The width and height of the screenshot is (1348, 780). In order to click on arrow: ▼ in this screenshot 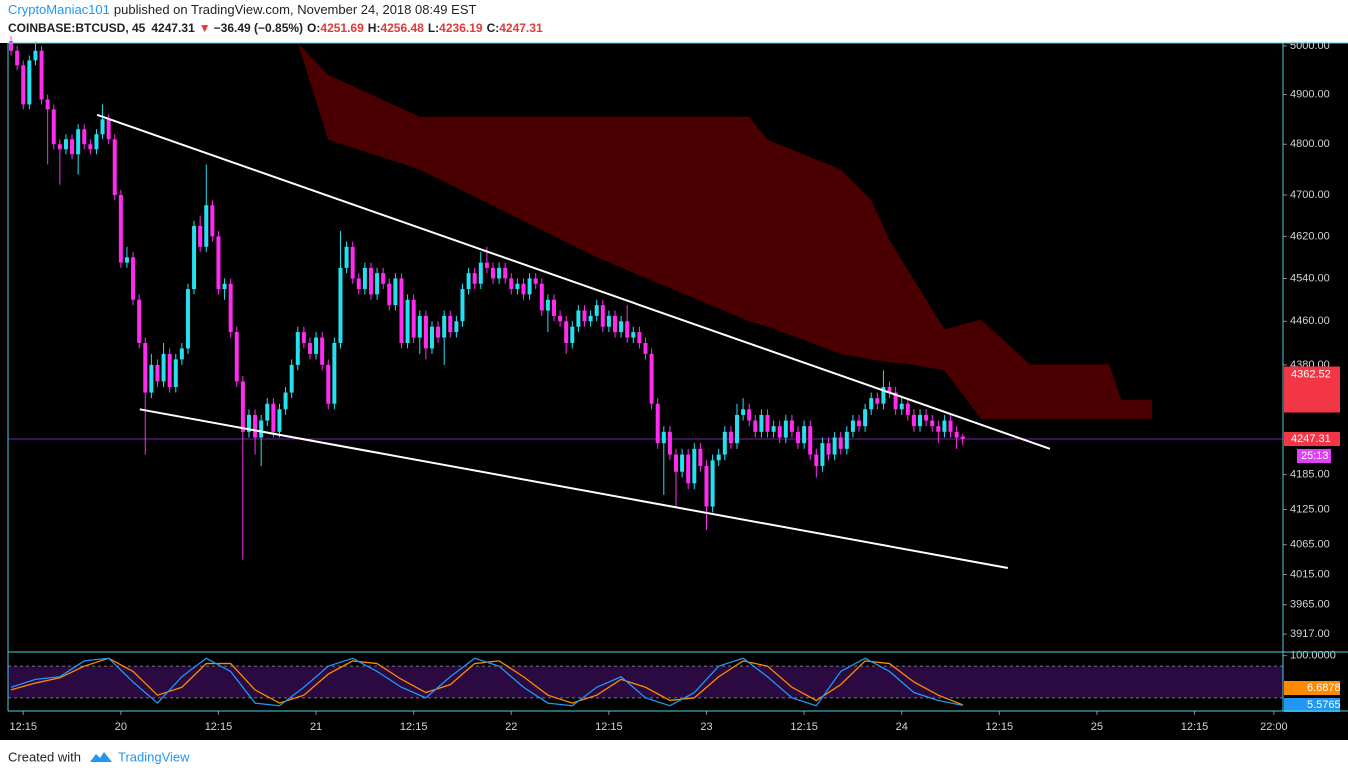, I will do `click(205, 28)`.